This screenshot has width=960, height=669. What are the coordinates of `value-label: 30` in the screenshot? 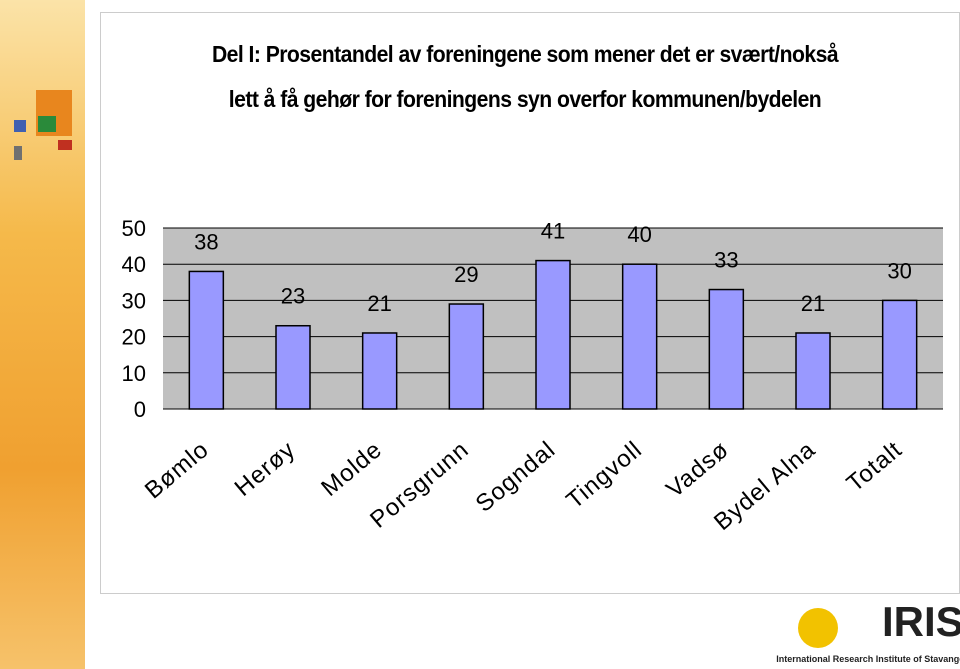 It's located at (899, 270).